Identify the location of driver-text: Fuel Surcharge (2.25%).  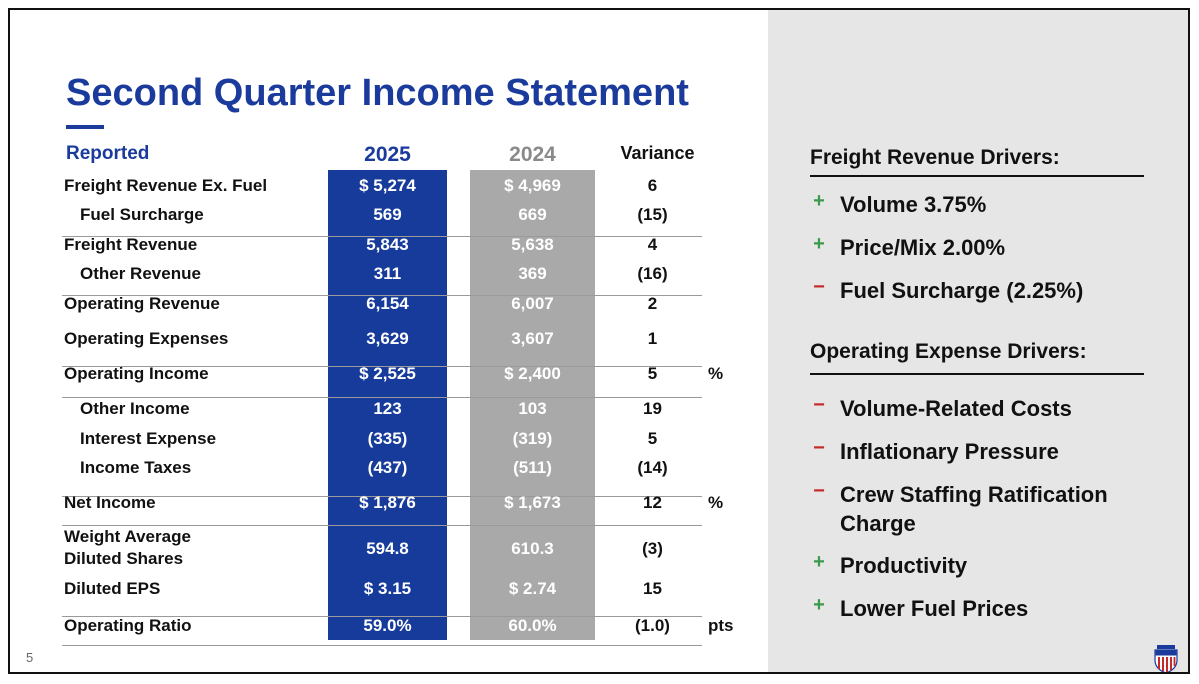
(962, 290).